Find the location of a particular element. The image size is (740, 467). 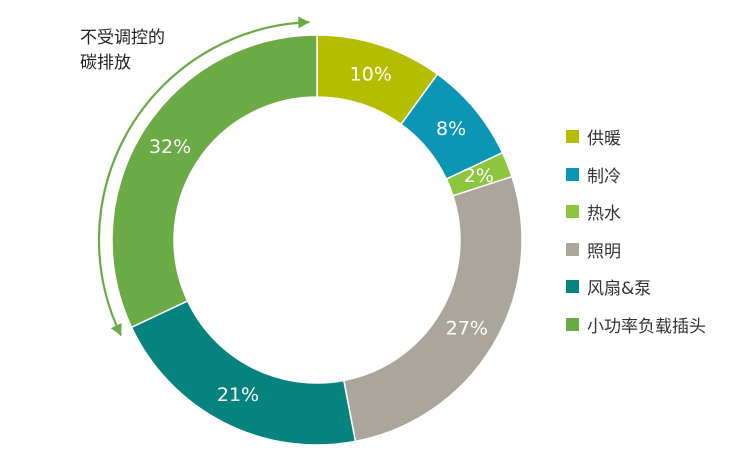

slice-value-label: 32% is located at coordinates (170, 147).